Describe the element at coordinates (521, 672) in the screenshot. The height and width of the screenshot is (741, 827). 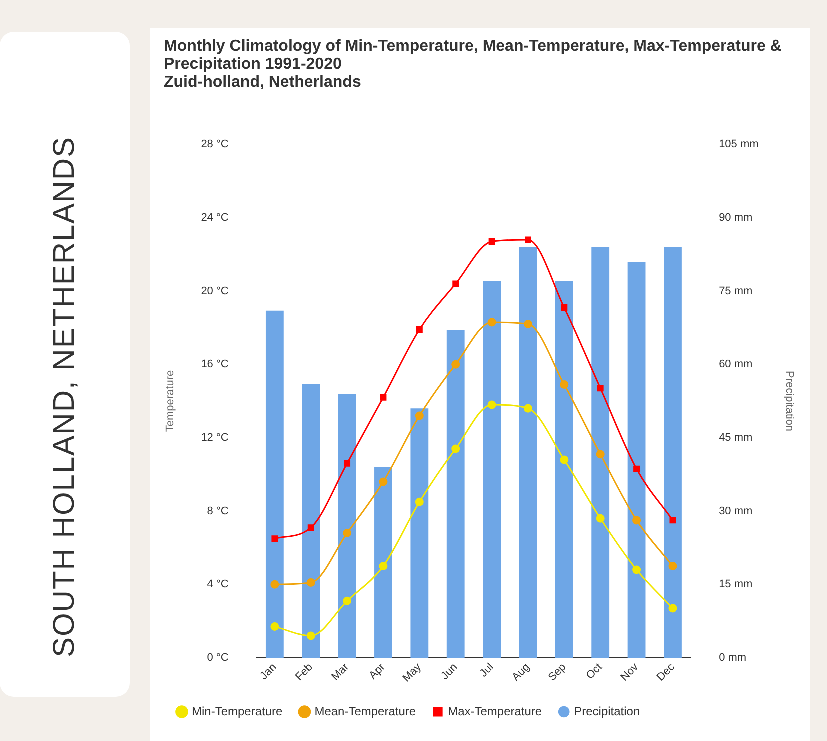
I see `x-tick-label: Aug` at that location.